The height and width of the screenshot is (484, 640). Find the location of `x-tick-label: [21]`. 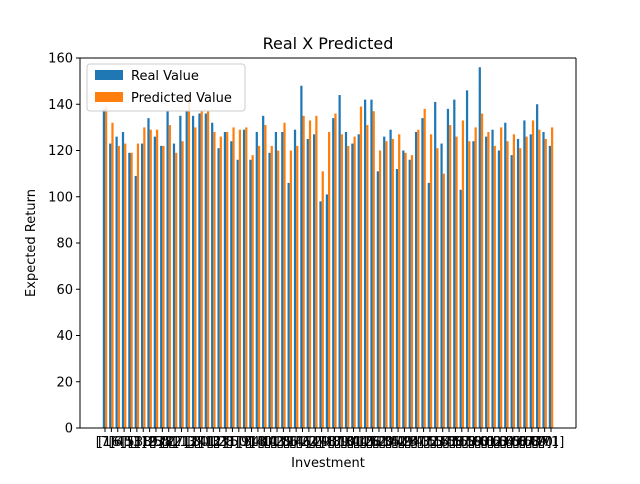

x-tick-label: [21] is located at coordinates (181, 442).